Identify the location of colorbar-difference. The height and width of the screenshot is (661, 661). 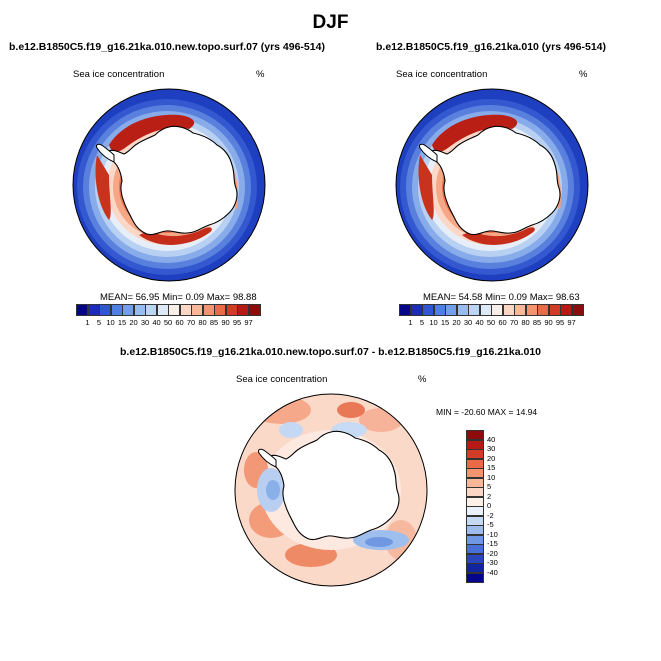
(475, 506).